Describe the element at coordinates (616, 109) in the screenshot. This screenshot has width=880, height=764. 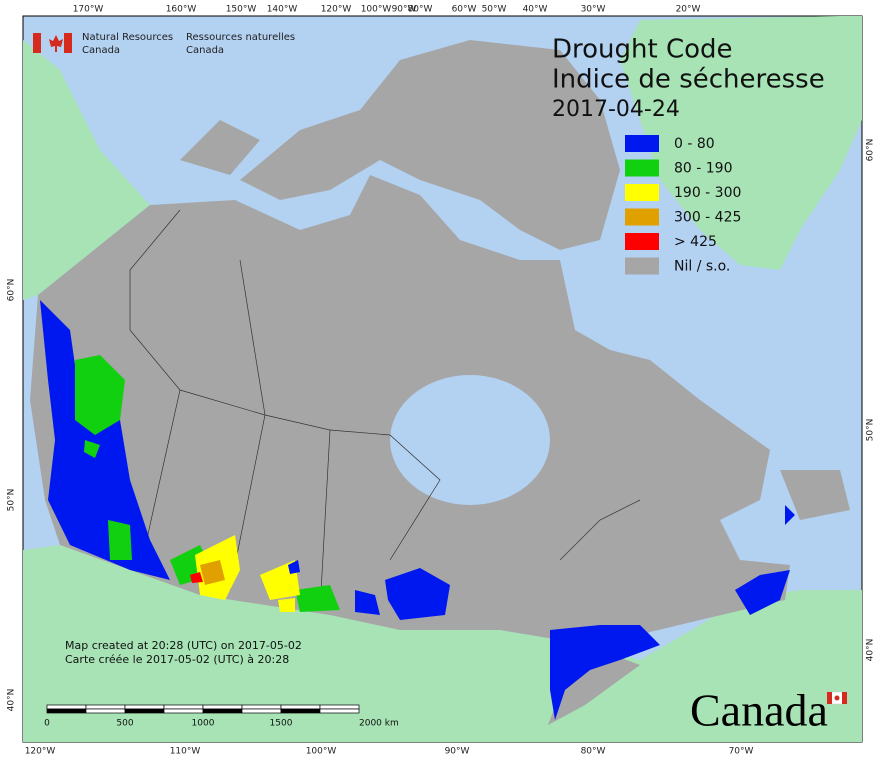
I see `date: 2017-04-24` at that location.